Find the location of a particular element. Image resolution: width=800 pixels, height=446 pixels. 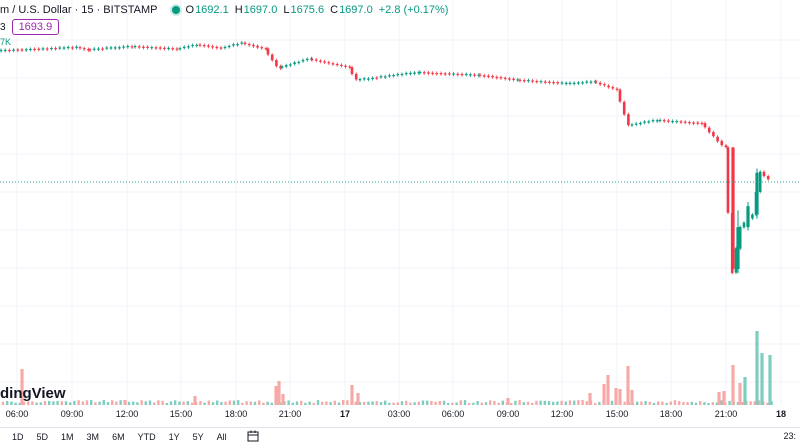

range-button-1d: 1D is located at coordinates (18, 437).